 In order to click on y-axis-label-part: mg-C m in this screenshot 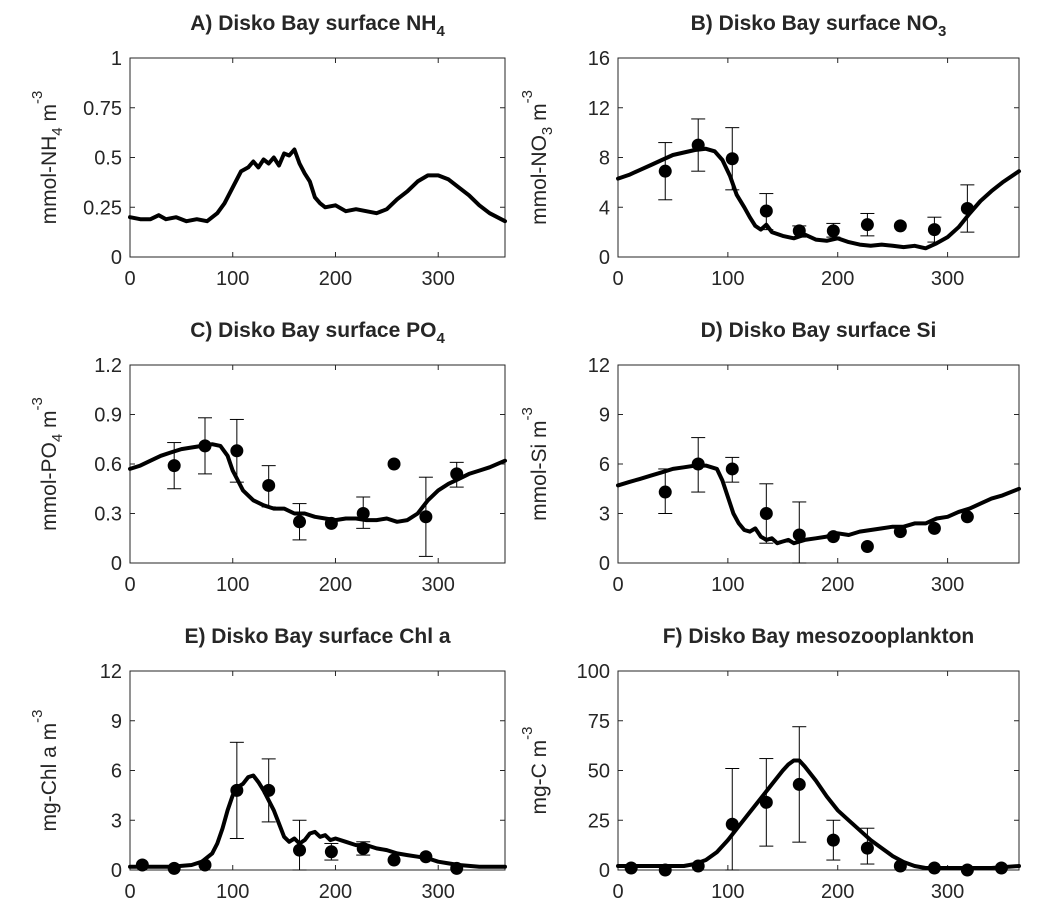, I will do `click(539, 777)`.